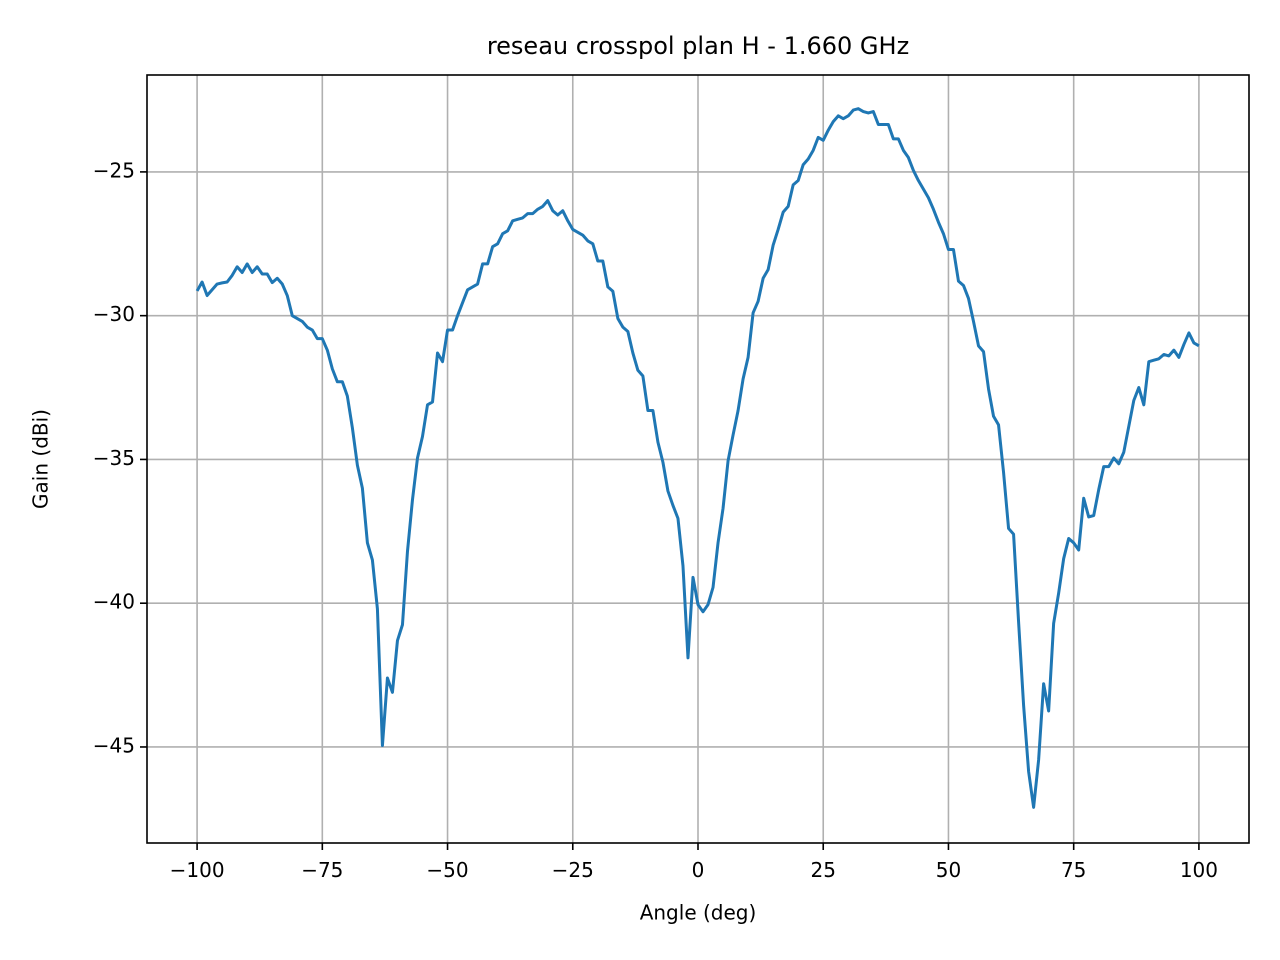  I want to click on y-tick-label: −45, so click(114, 745).